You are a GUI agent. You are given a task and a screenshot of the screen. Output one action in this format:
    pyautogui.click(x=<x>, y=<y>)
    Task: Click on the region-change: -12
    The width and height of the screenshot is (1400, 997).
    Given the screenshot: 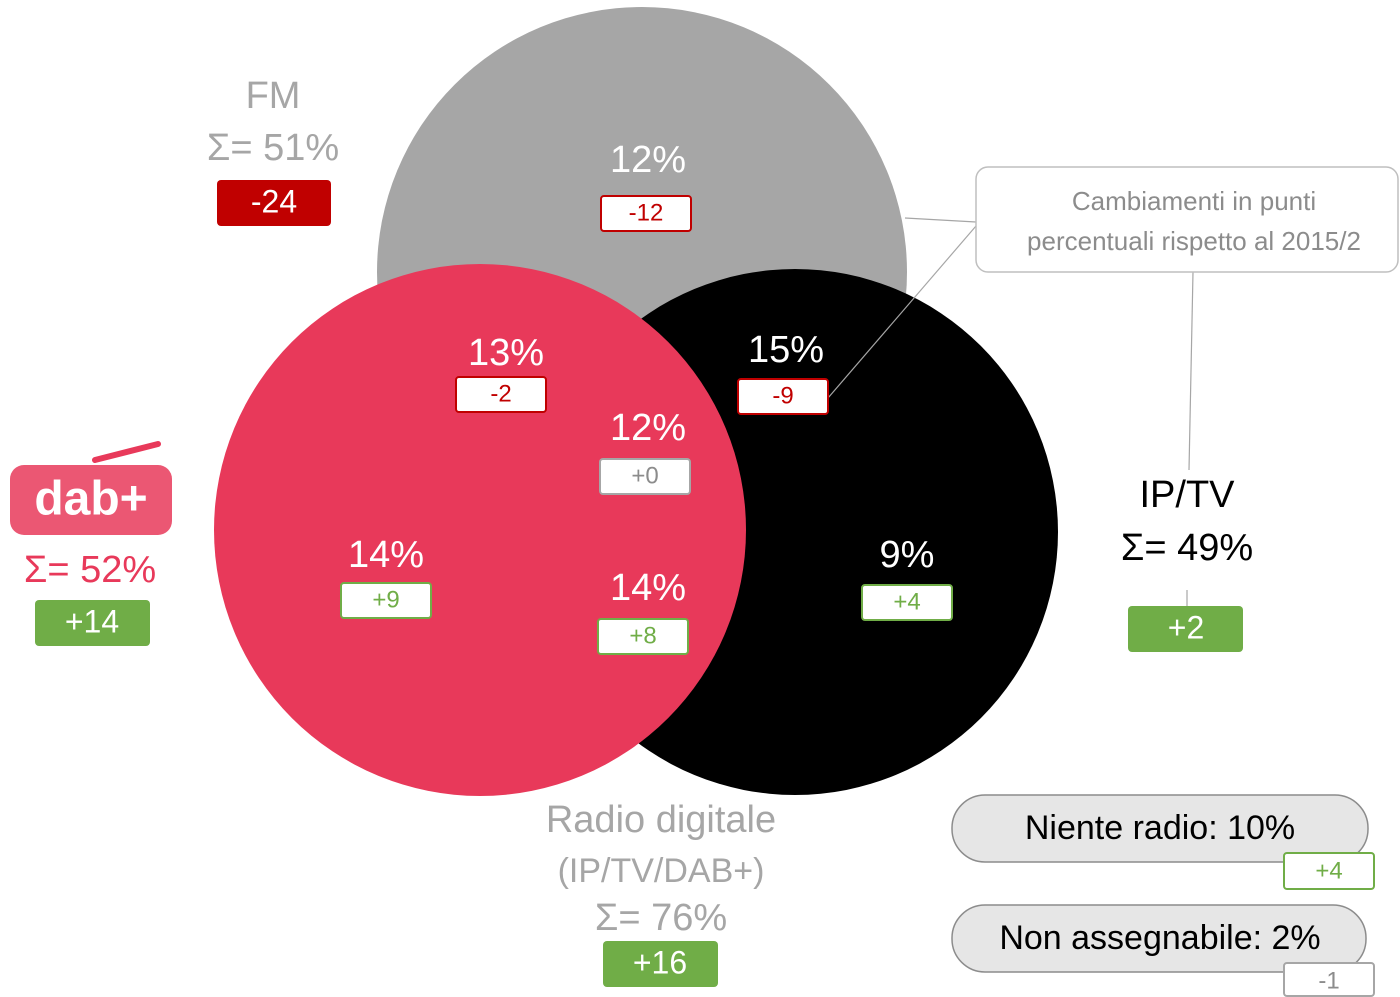 What is the action you would take?
    pyautogui.click(x=646, y=212)
    